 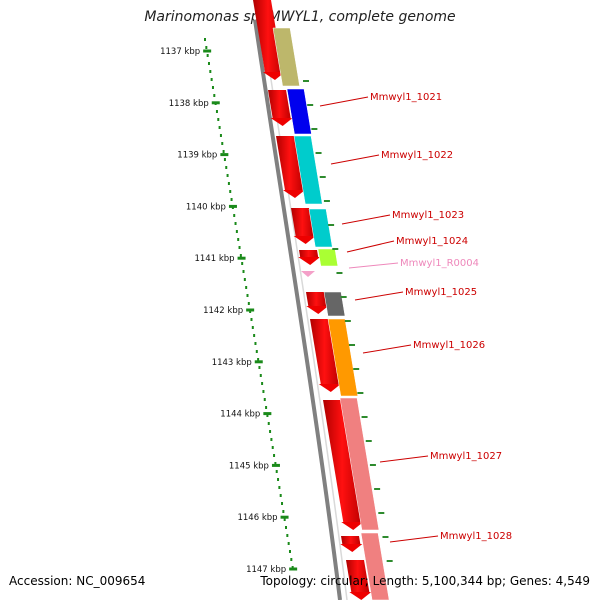 I want to click on gene-label: Mmwyl1_1023, so click(x=402, y=217).